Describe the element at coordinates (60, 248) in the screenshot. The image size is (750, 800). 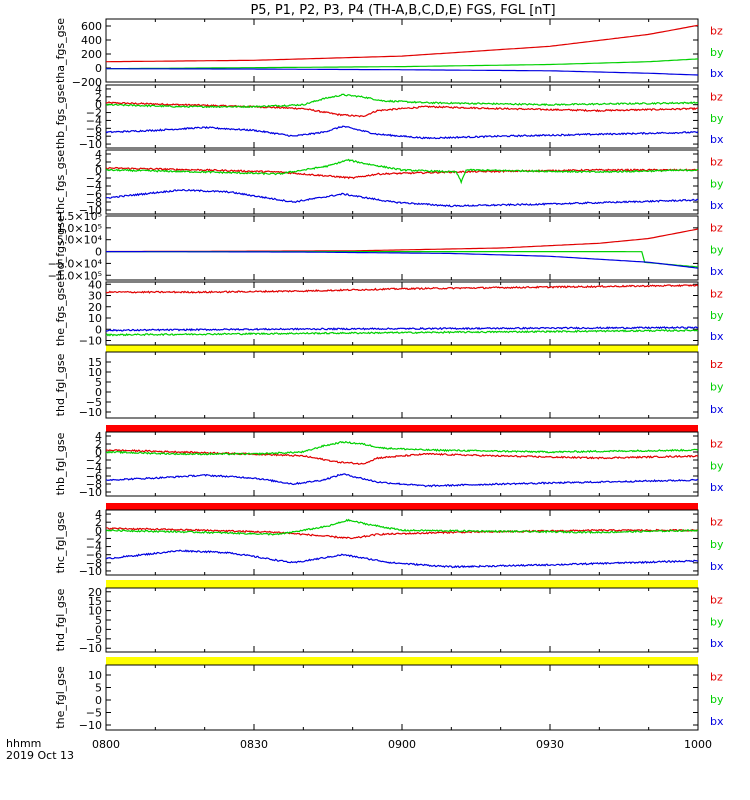
I see `panel-4-ylabel: thd_fgs_gse` at that location.